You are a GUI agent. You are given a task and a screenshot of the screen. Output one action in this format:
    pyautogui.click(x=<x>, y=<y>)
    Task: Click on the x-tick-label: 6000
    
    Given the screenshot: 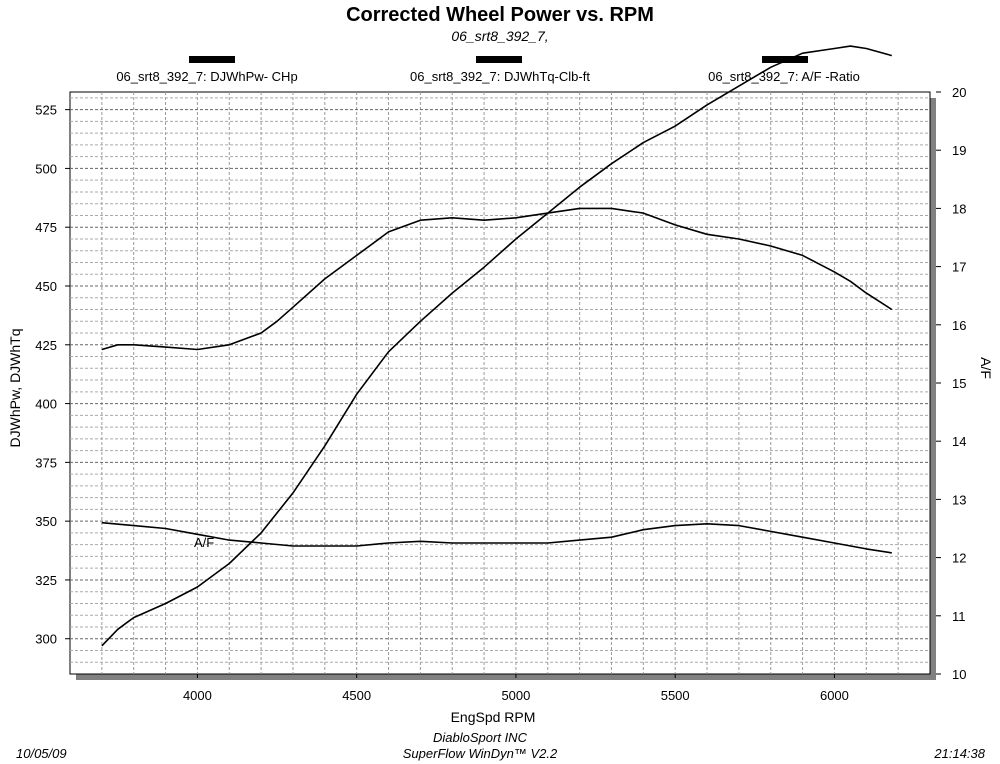 What is the action you would take?
    pyautogui.click(x=834, y=695)
    